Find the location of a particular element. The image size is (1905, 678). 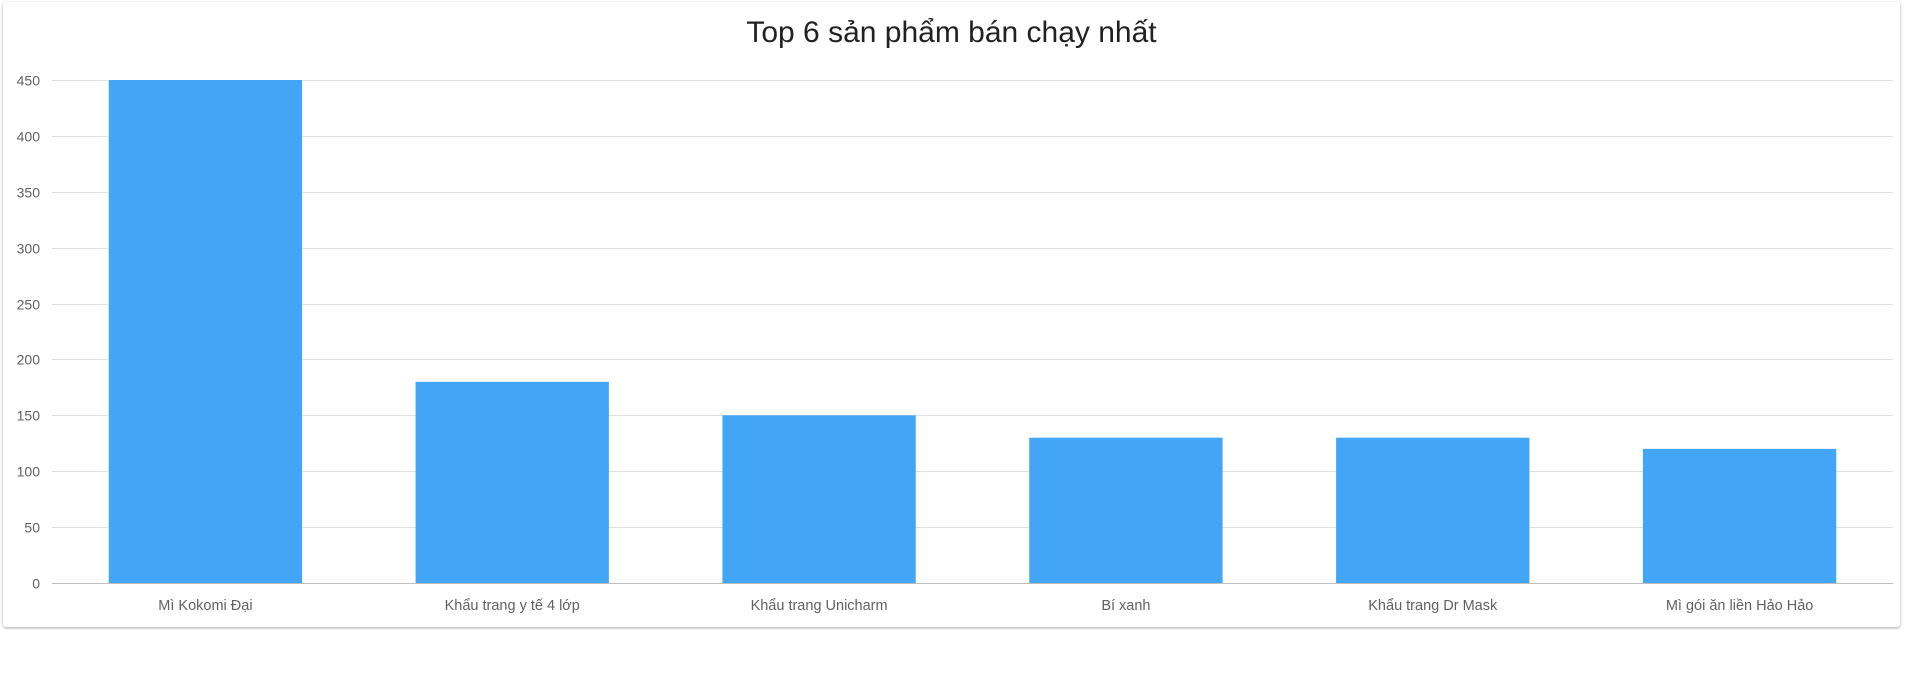

x-tick-label: Khẩu trang y tế 4 lớp is located at coordinates (512, 606).